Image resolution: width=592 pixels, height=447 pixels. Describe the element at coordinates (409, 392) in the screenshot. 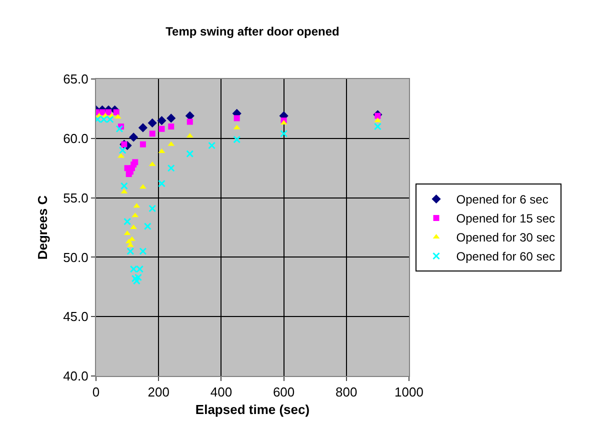

I see `x-tick-label: 1000` at that location.